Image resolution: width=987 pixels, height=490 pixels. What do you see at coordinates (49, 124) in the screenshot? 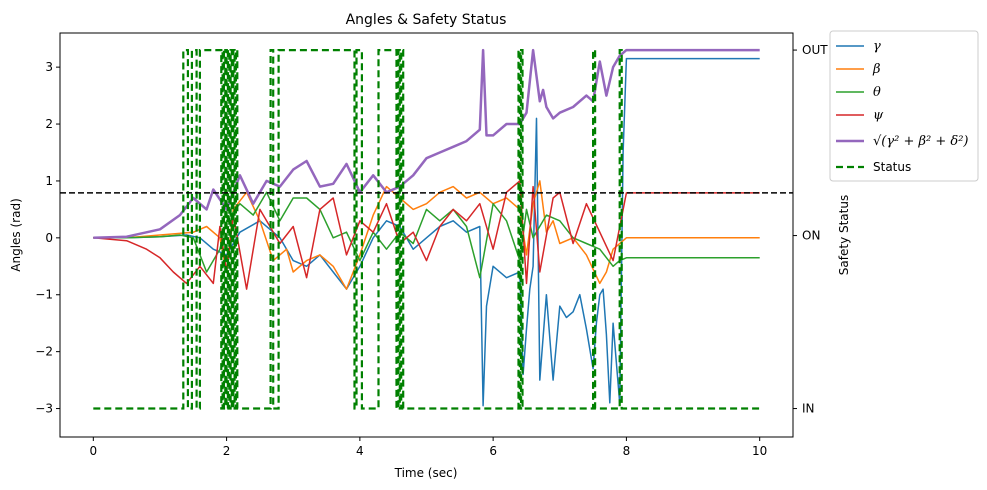
I see `y-tick-label: 2` at bounding box center [49, 124].